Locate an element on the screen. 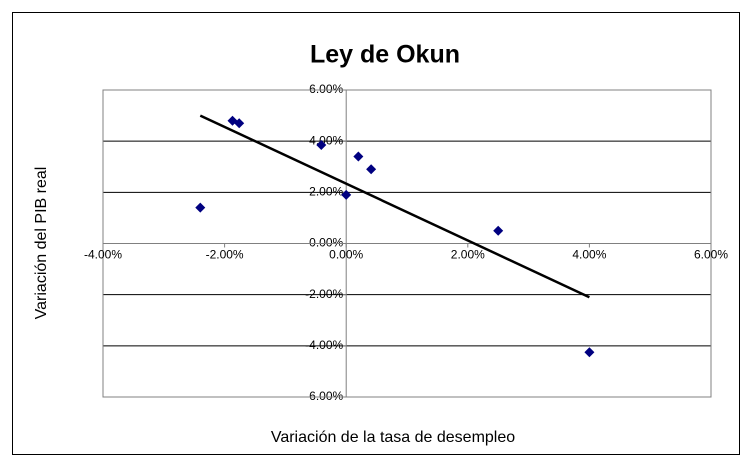  x-tick-label: 0.00% is located at coordinates (346, 255).